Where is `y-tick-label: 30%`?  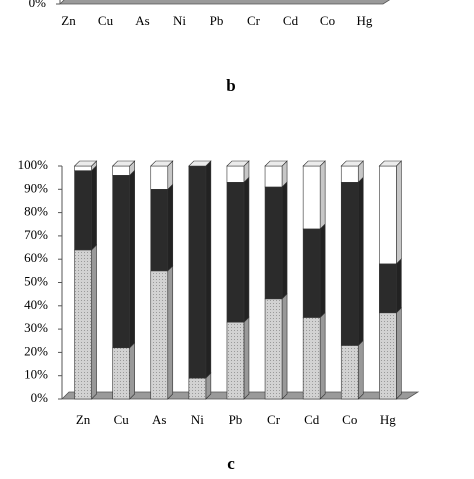
y-tick-label: 30% is located at coordinates (36, 327).